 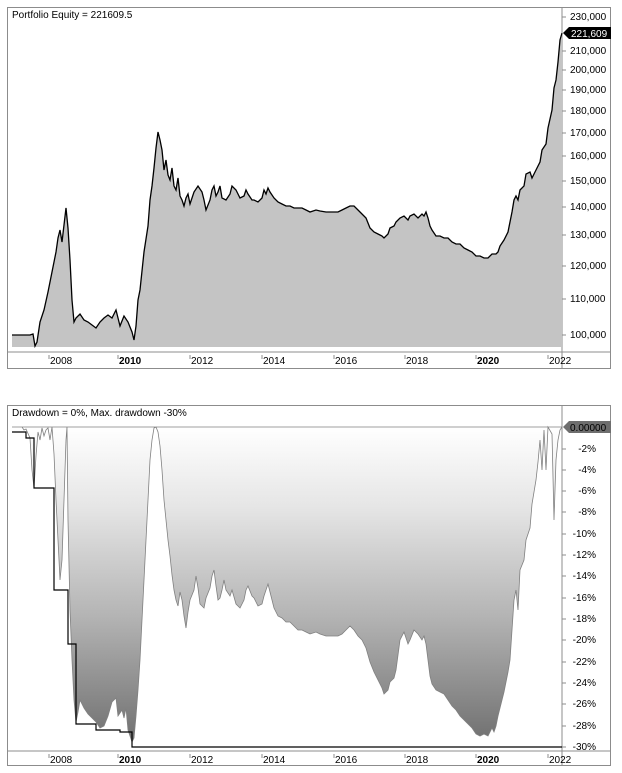 What do you see at coordinates (588, 335) in the screenshot?
I see `y-tick-label: 100,000` at bounding box center [588, 335].